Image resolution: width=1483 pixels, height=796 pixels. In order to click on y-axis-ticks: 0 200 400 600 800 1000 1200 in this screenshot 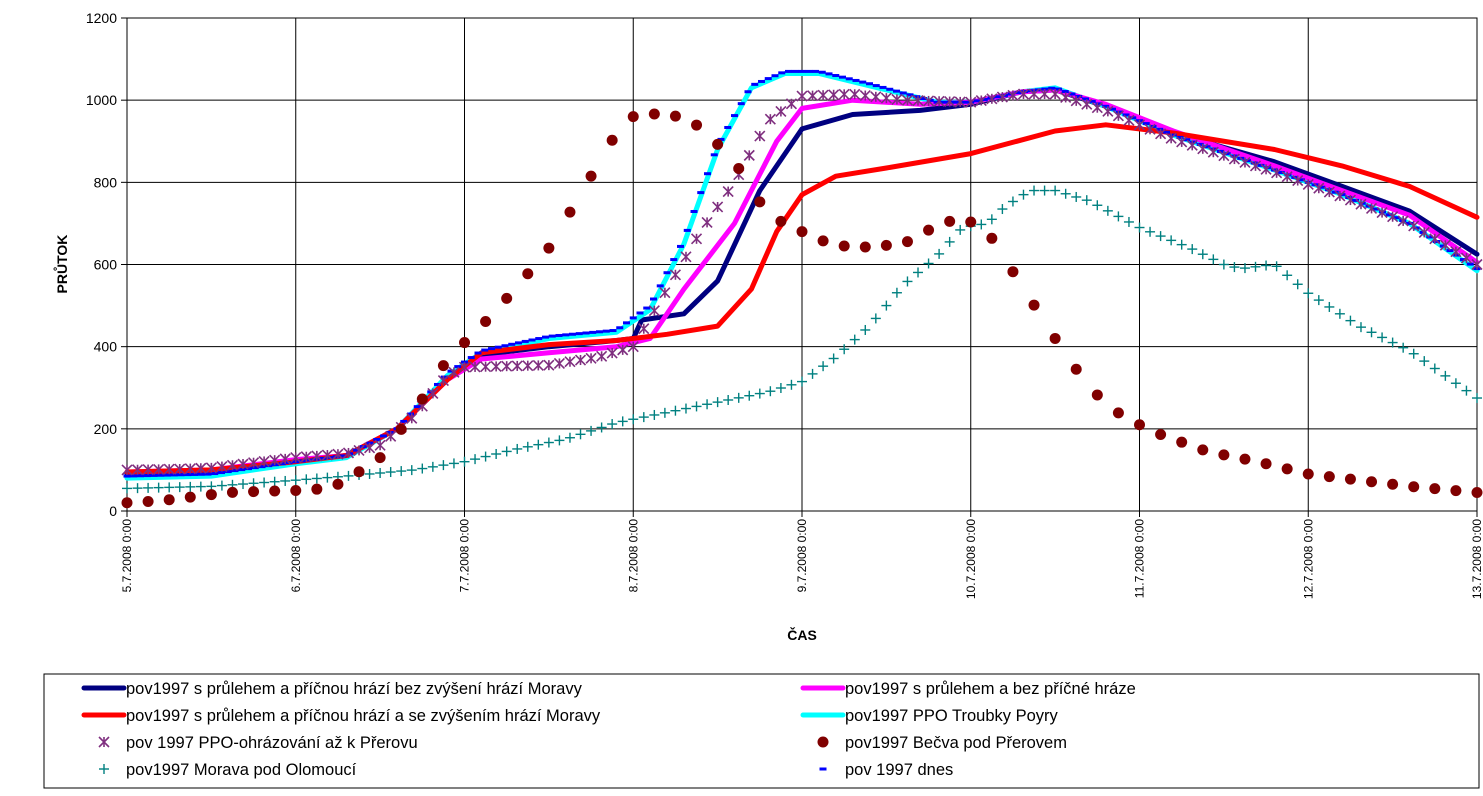, I will do `click(106, 264)`.